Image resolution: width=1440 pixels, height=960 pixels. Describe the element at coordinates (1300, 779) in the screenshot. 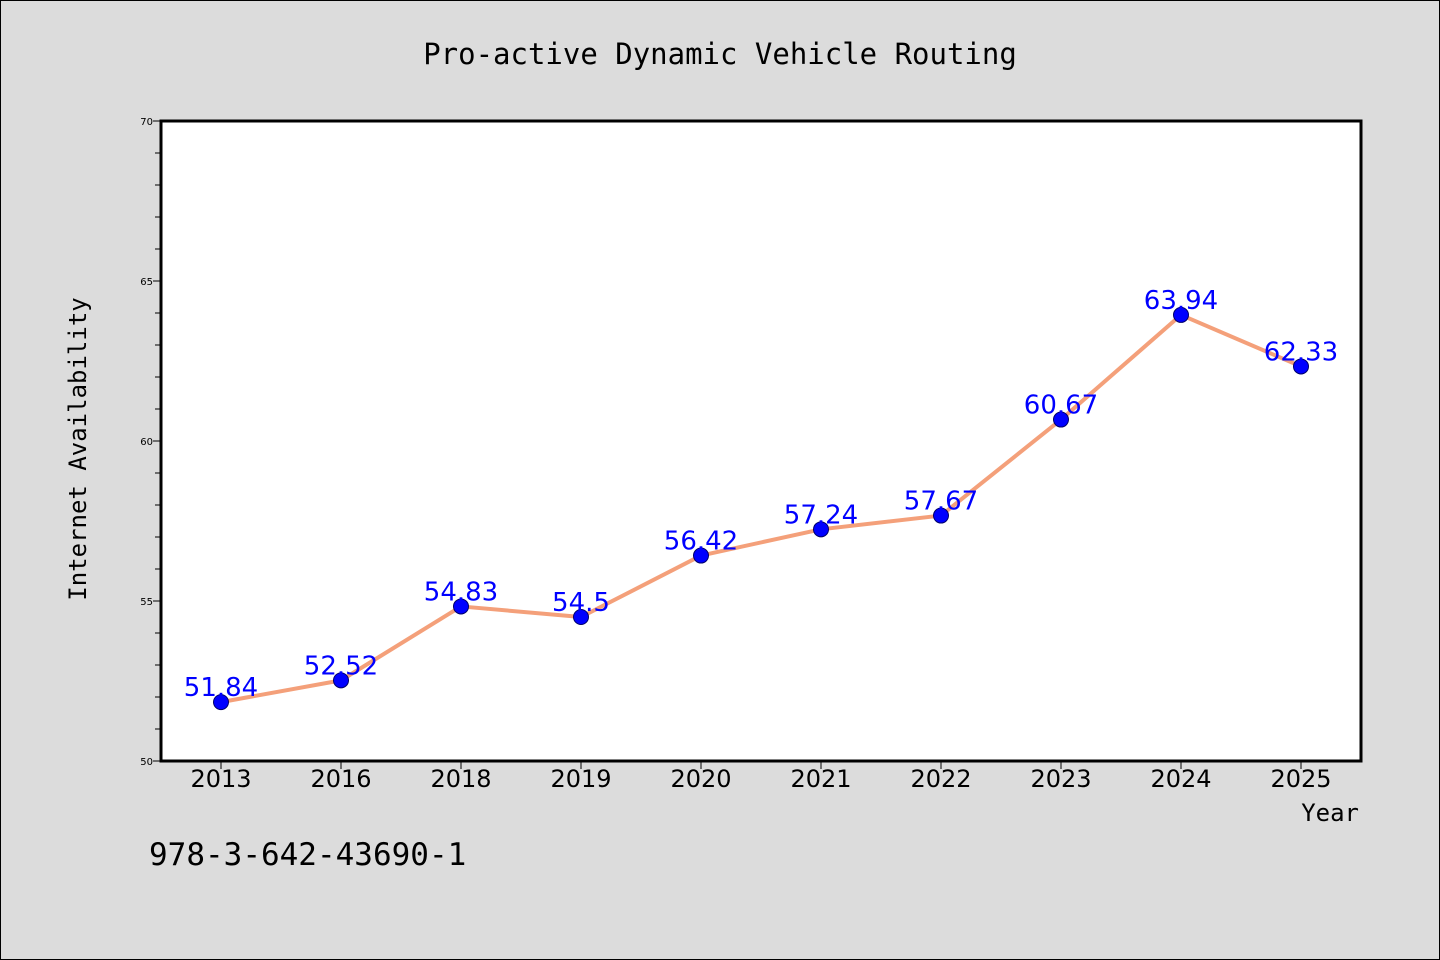

I see `x-tick-label: 2025` at that location.